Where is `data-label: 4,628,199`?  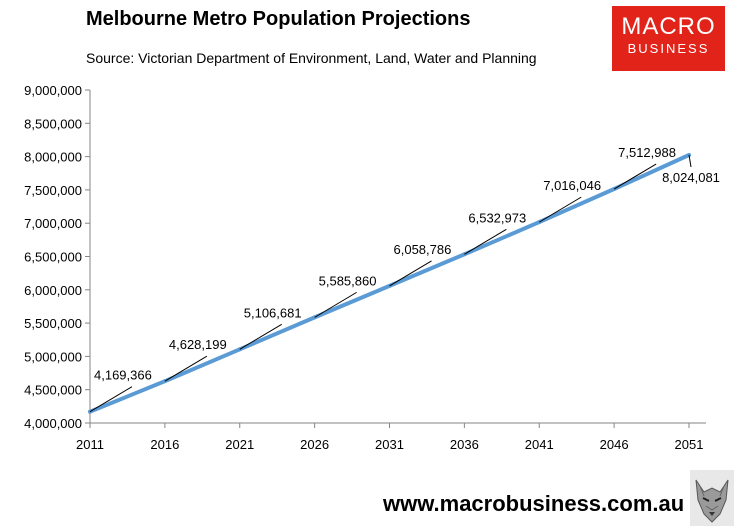 data-label: 4,628,199 is located at coordinates (198, 344).